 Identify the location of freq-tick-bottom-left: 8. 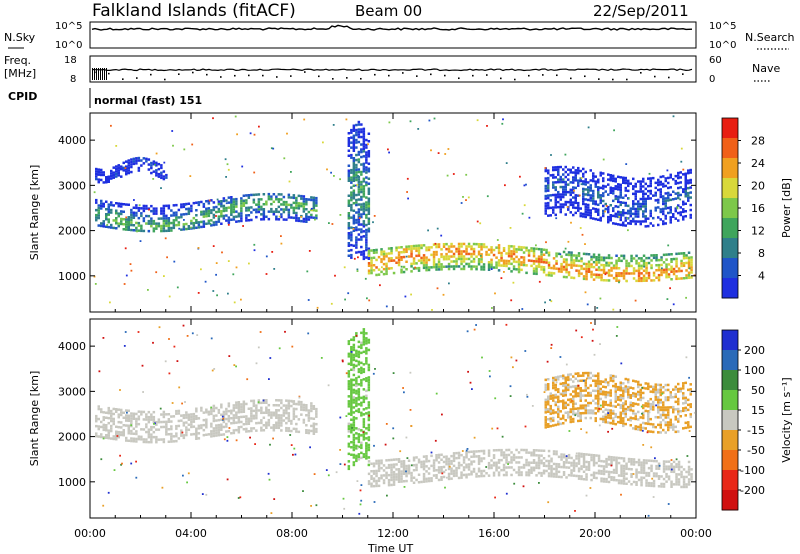
(73, 79).